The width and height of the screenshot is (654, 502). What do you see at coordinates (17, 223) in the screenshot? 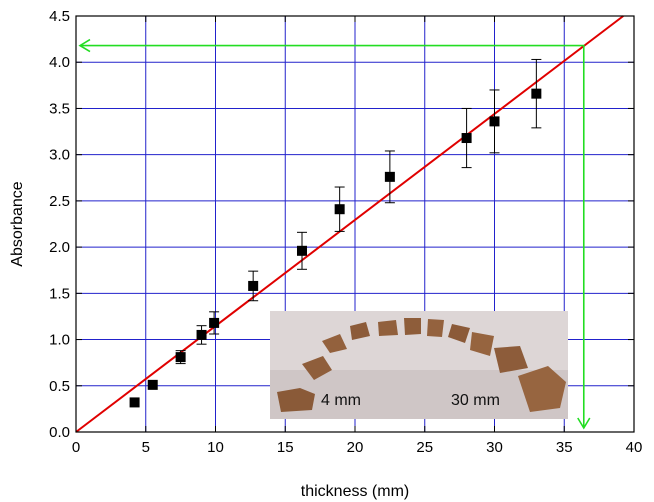
I see `y-axis-title: Absorbance` at bounding box center [17, 223].